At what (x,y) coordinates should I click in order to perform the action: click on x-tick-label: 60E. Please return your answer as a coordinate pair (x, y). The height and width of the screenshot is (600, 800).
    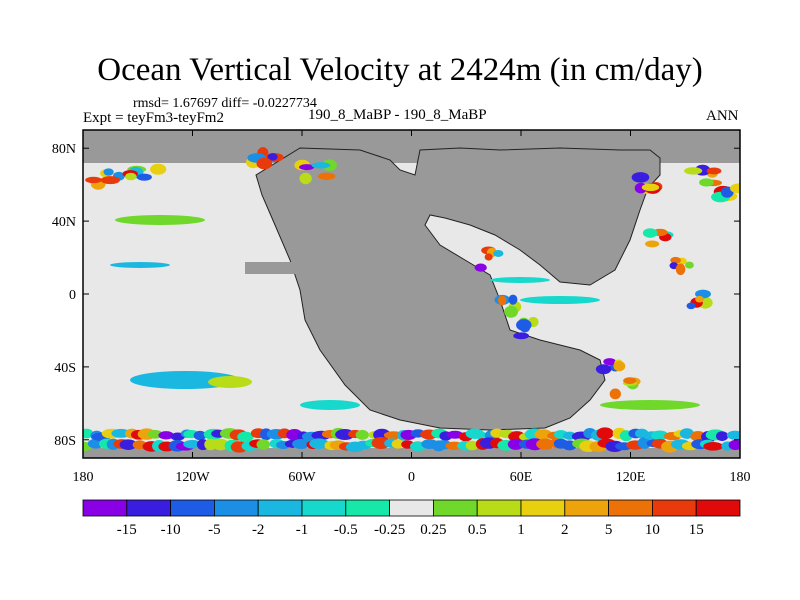
    Looking at the image, I should click on (521, 477).